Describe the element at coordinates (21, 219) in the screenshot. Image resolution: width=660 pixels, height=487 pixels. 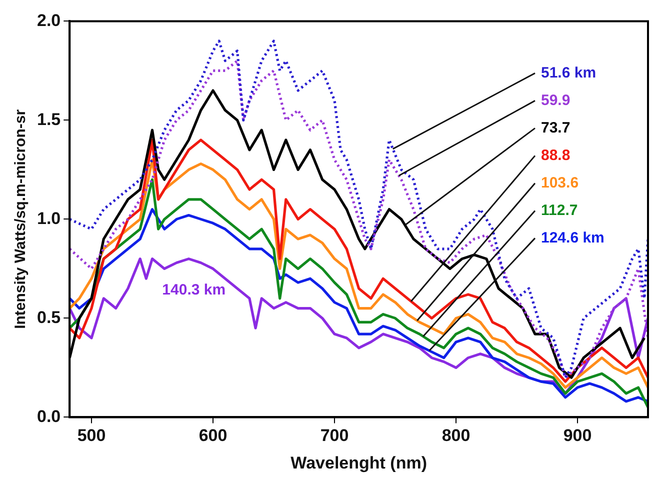
I see `y-axis-title: Intensity Watts/sq.m-micron-sr` at that location.